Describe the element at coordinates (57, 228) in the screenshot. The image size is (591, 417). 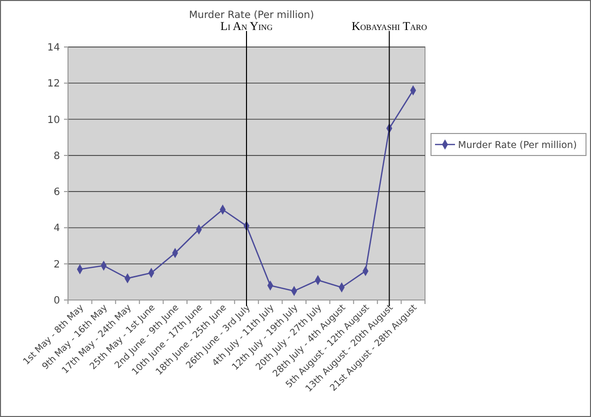
I see `y-tick-label: 4` at that location.